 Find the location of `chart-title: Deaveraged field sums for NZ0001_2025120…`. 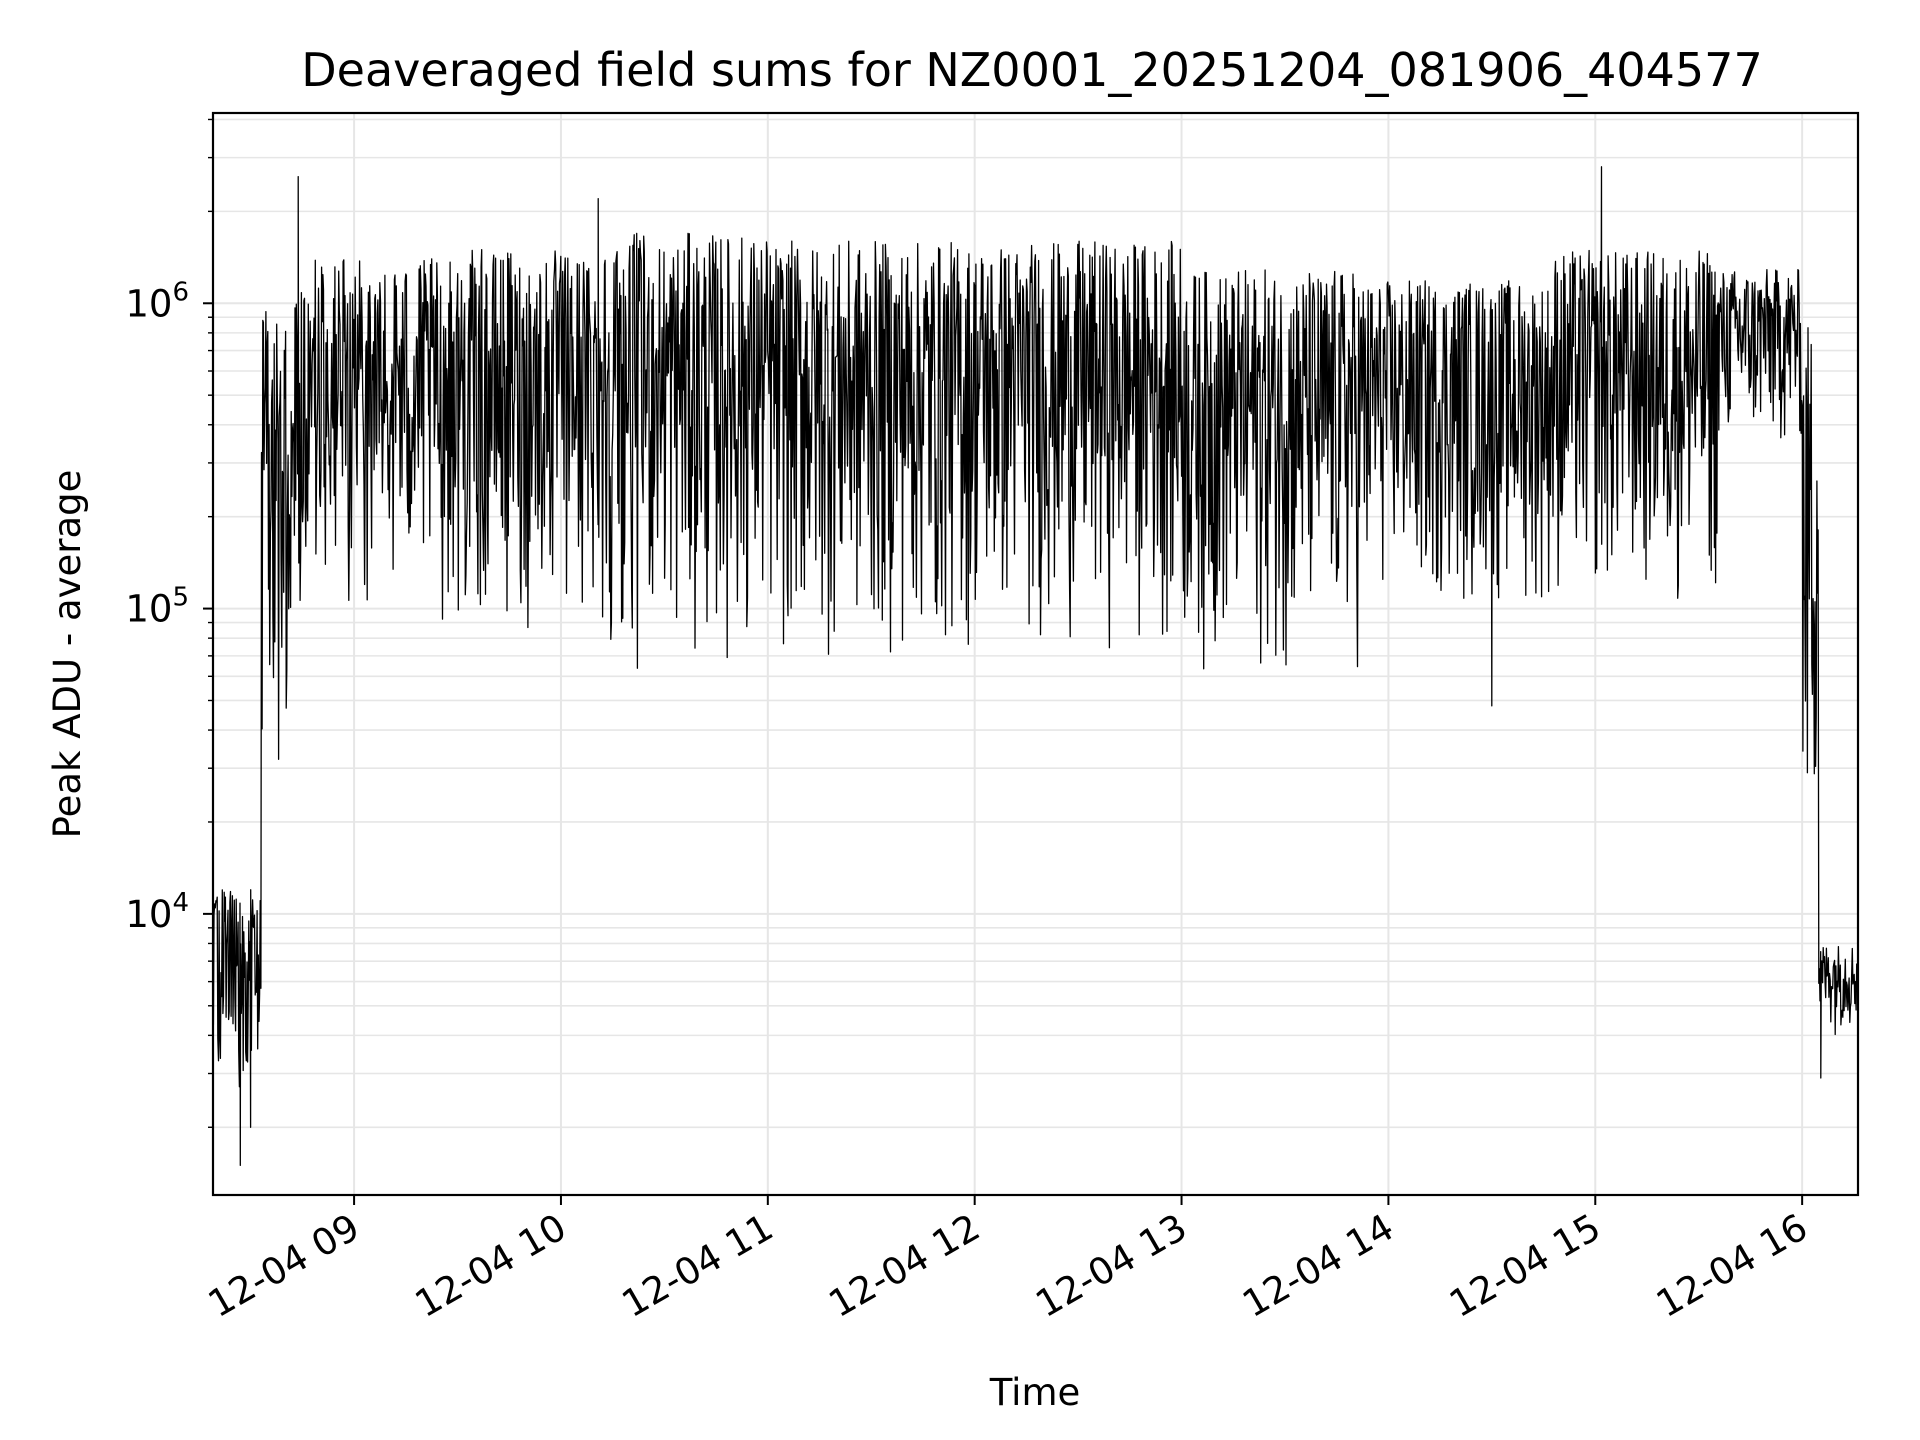

chart-title: Deaveraged field sums for NZ0001_2025120… is located at coordinates (1031, 70).